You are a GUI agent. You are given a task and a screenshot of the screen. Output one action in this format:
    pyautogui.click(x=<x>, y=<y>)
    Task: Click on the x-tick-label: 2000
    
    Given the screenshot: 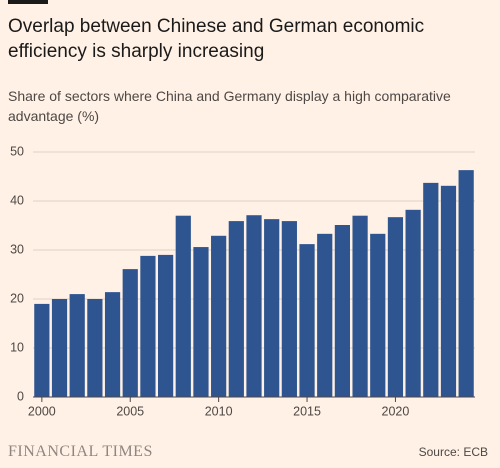 What is the action you would take?
    pyautogui.click(x=42, y=411)
    